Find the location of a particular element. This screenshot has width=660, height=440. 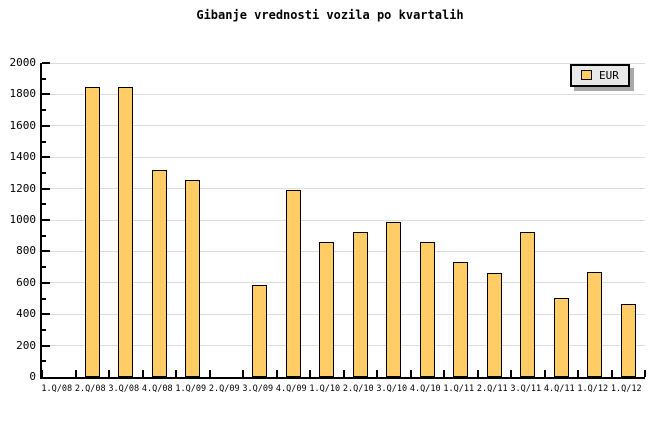

x-tick-label: 2.Q/11 is located at coordinates (492, 389).